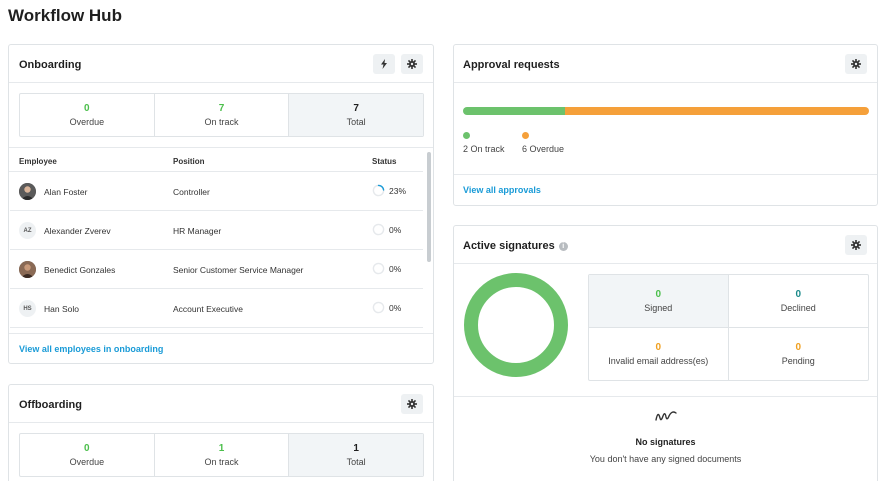  Describe the element at coordinates (87, 115) in the screenshot. I see `onboarding-stat-overdue: 0 Overdue` at that location.